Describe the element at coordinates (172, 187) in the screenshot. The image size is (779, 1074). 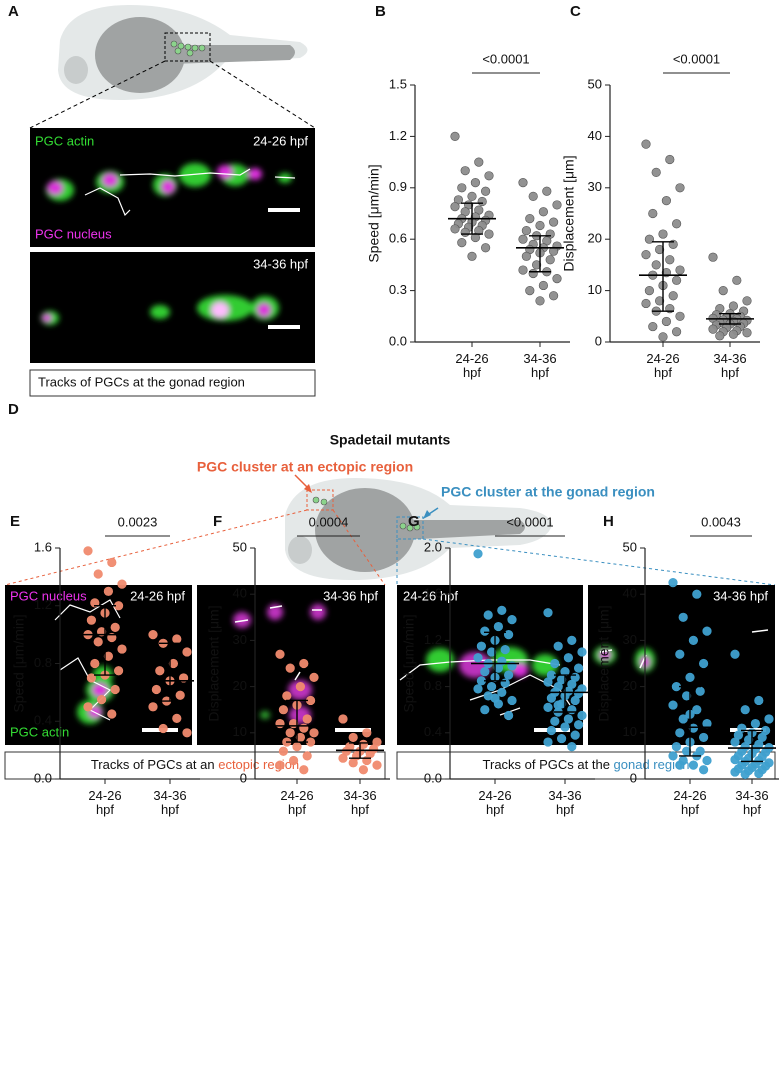
I see `microscopy-image: PGC actin PGC nucleus 24-26 hpf` at that location.